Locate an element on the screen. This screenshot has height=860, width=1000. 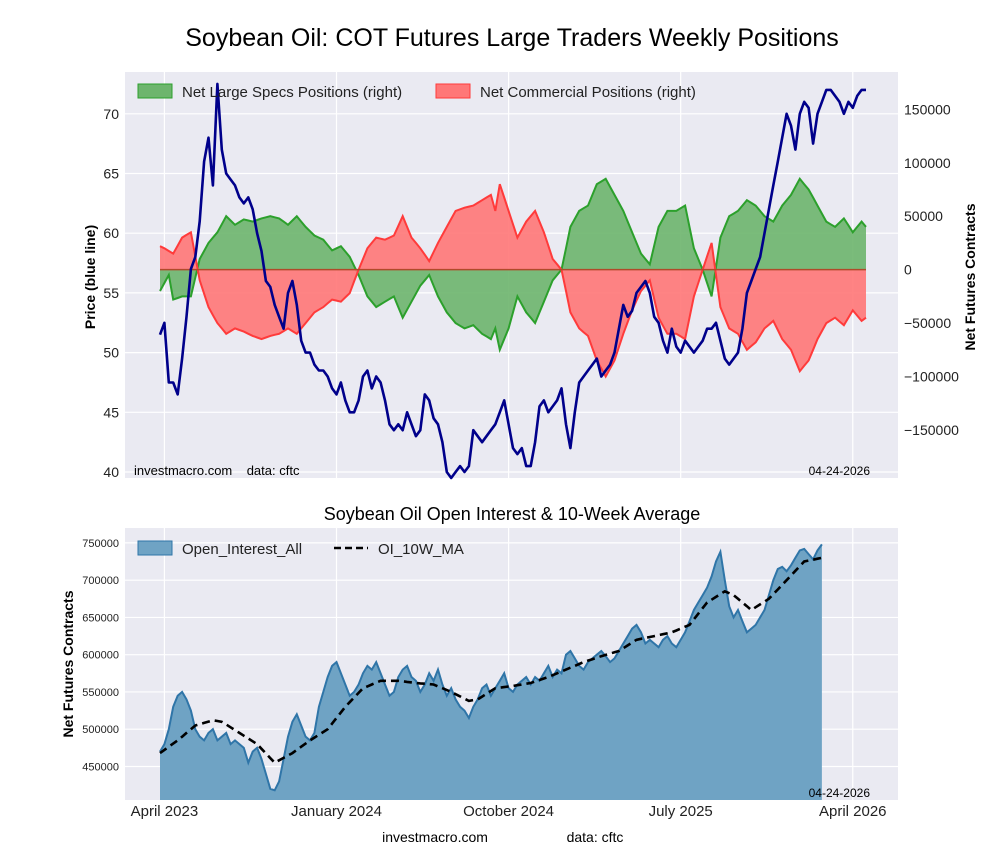
legend-label-moving-average: OI_10W_MA is located at coordinates (421, 549).